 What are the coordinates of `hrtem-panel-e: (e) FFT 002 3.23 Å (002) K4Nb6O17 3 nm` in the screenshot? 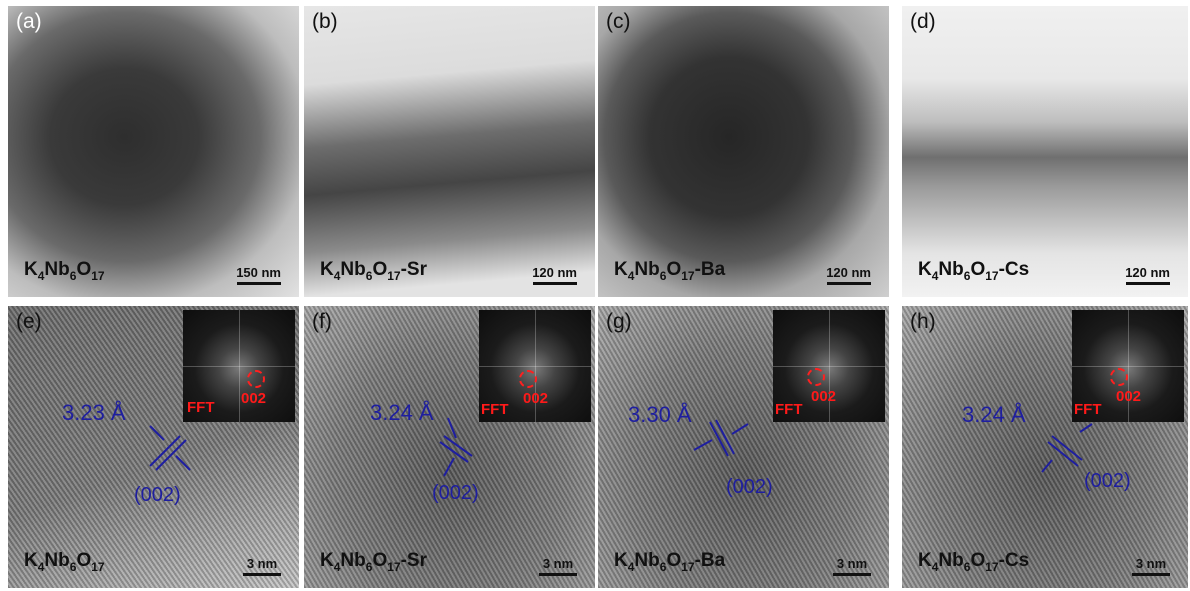 It's located at (153, 447).